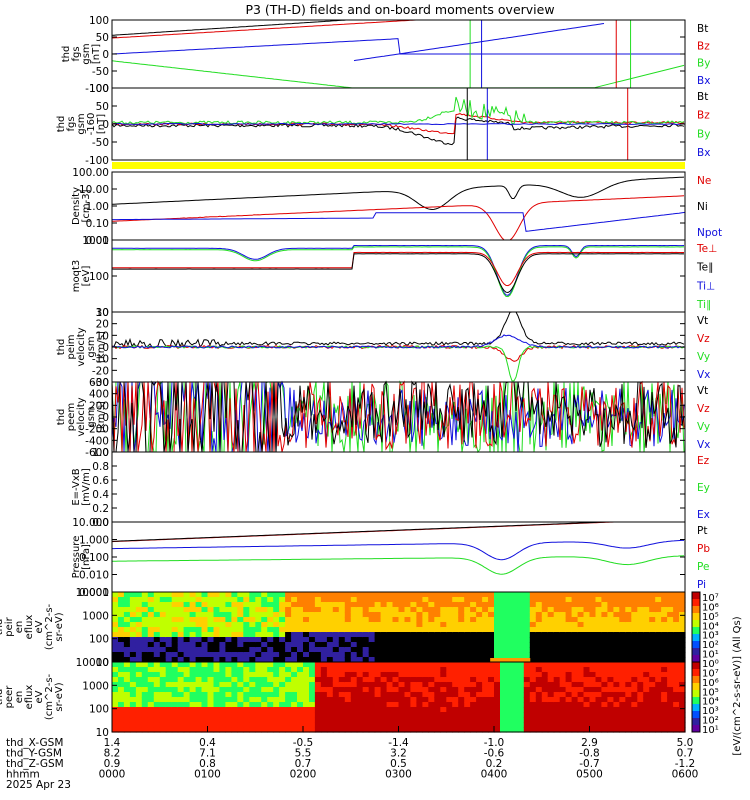 This screenshot has height=800, width=750. Describe the element at coordinates (86, 205) in the screenshot. I see `y-label-line: [cm-3]` at that location.